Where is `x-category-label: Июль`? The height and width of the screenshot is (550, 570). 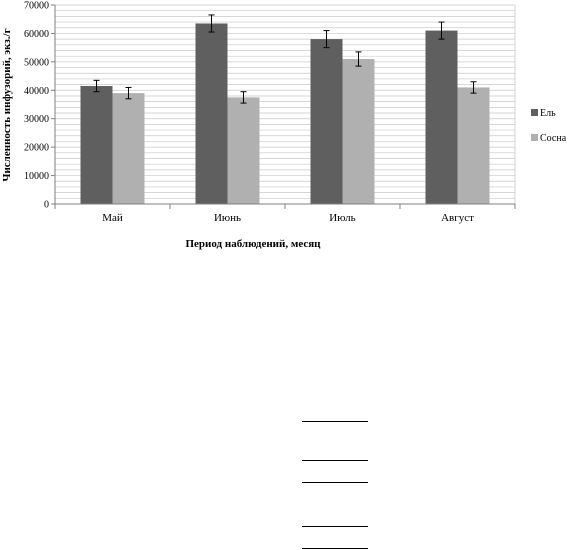
x-category-label: Июль is located at coordinates (342, 218).